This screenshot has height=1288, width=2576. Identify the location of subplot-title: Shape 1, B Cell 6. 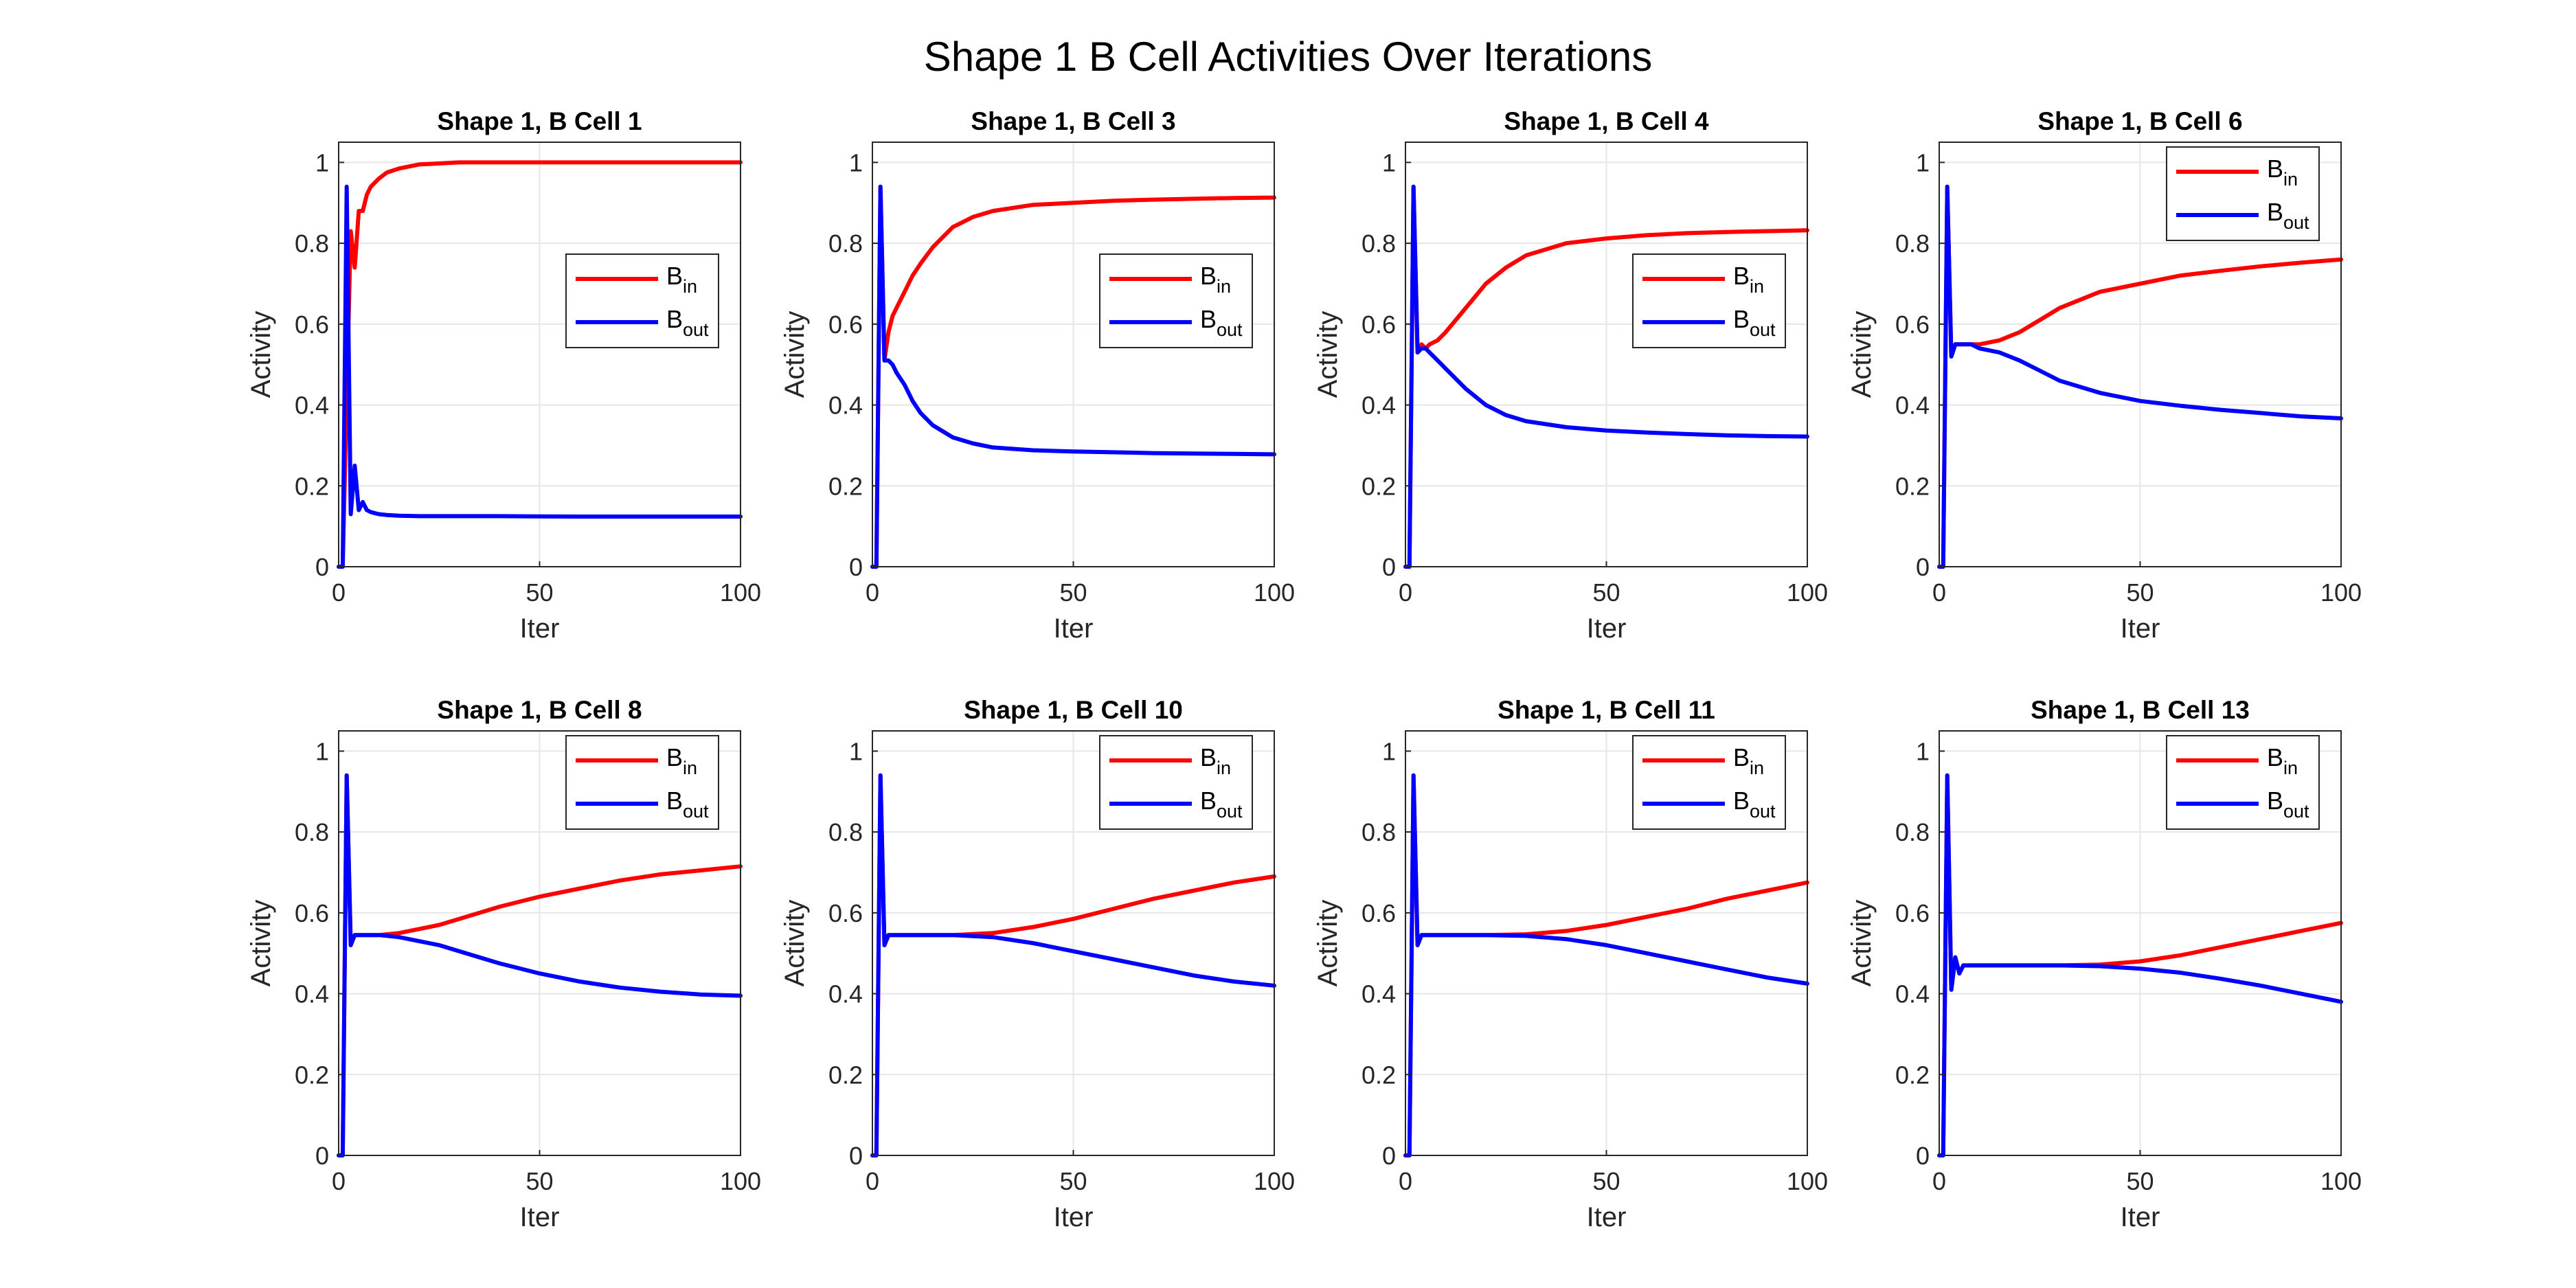
(2139, 121).